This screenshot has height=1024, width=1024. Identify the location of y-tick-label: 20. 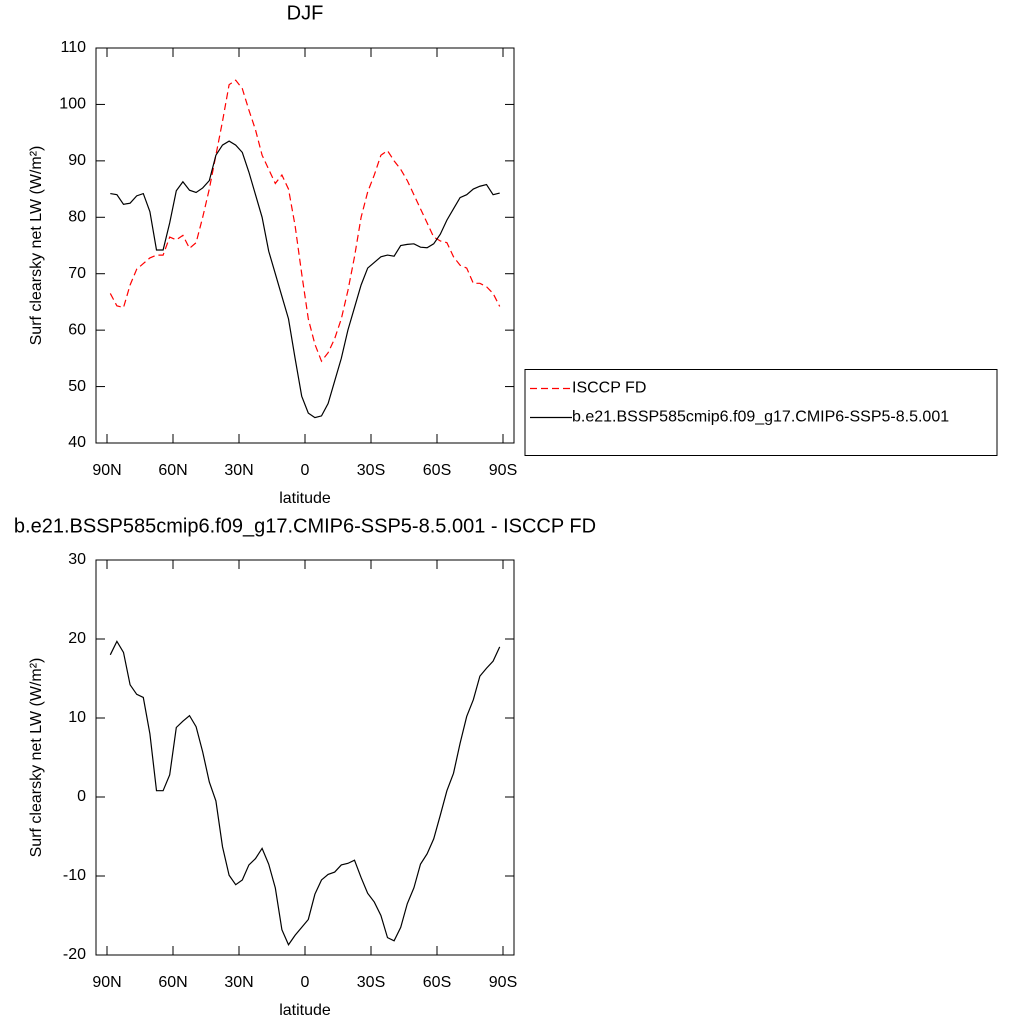
(77, 638).